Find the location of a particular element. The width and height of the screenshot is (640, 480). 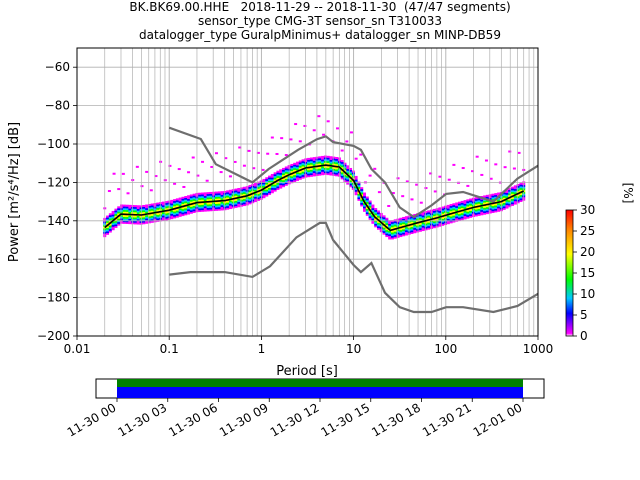

x-tick-label: 10 is located at coordinates (353, 349).